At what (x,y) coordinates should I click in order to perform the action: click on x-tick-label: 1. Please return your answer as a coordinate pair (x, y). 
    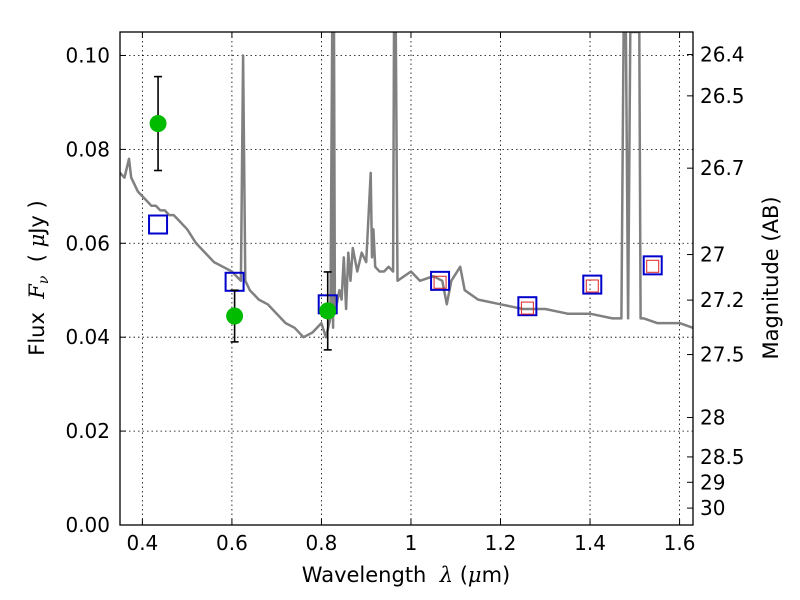
    Looking at the image, I should click on (411, 543).